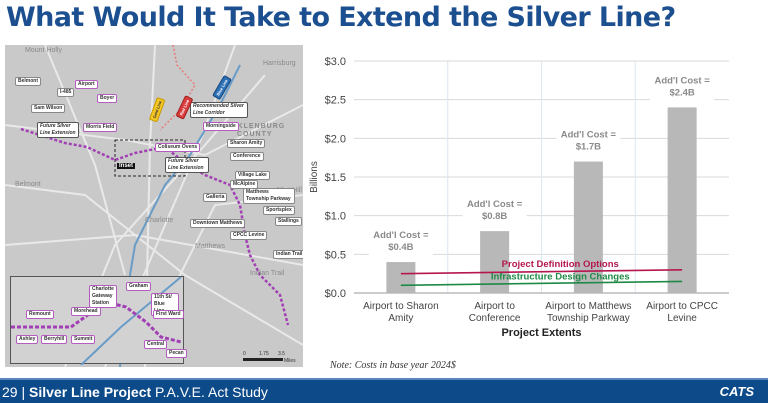 This screenshot has height=403, width=768. I want to click on scale-0: 0, so click(244, 354).